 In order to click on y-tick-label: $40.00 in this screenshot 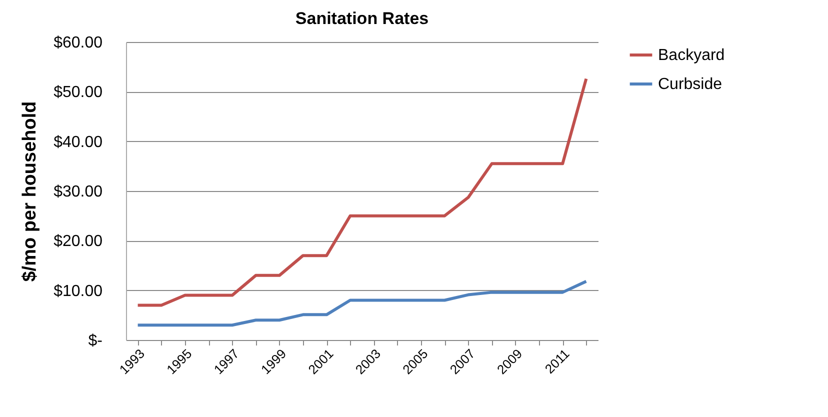, I will do `click(78, 142)`.